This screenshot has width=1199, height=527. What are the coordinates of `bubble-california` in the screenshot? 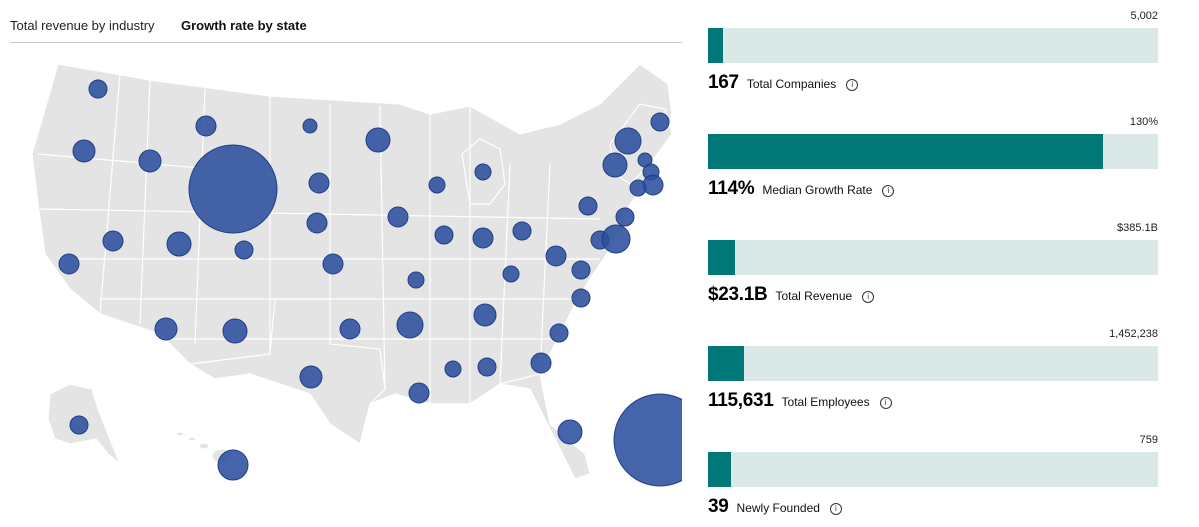 It's located at (69, 264).